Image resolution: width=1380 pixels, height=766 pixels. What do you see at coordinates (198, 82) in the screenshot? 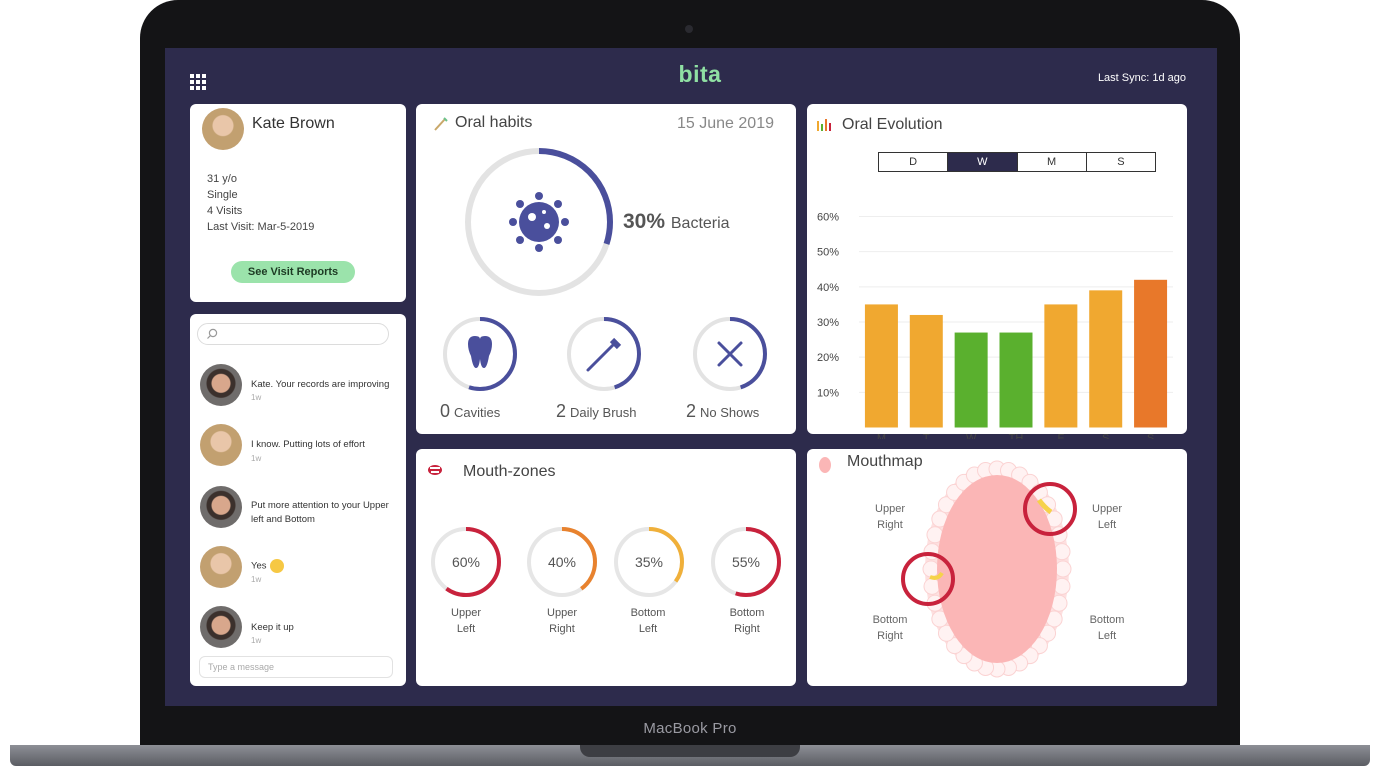
I see `grid-menu-icon` at bounding box center [198, 82].